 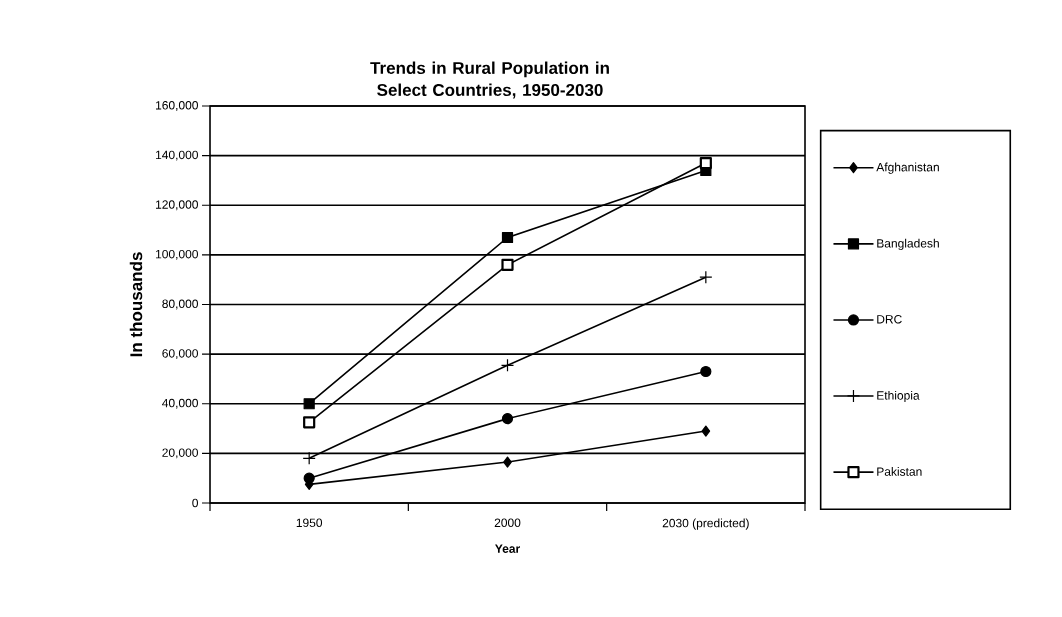 I want to click on y-tick-label: 80,000, so click(x=180, y=304).